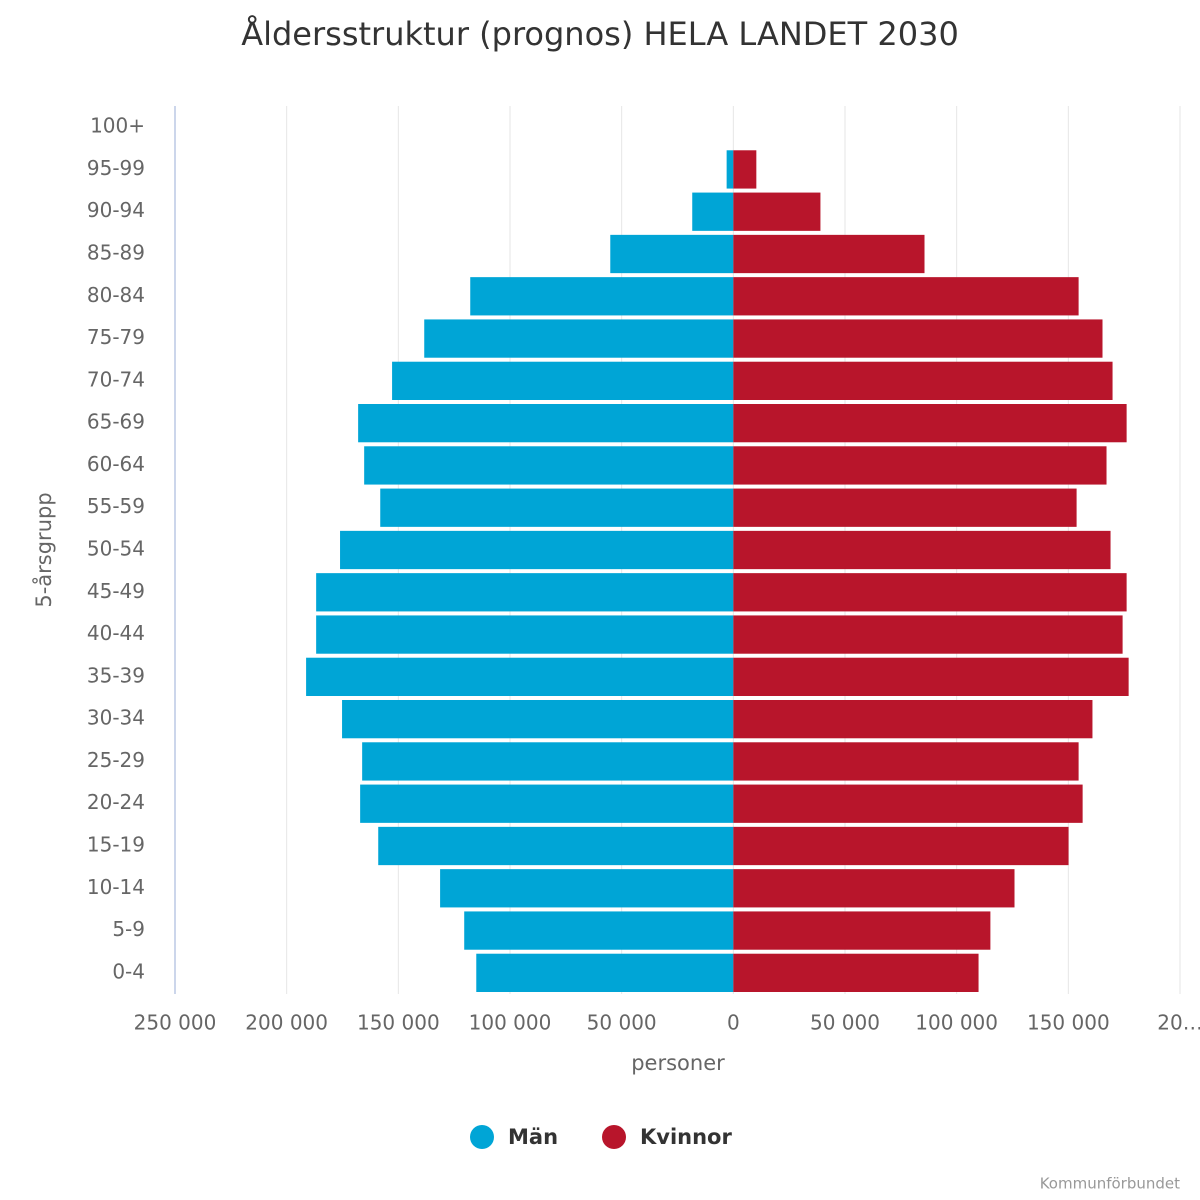 This screenshot has height=1200, width=1200. I want to click on y-tick-label: 85-89, so click(116, 253).